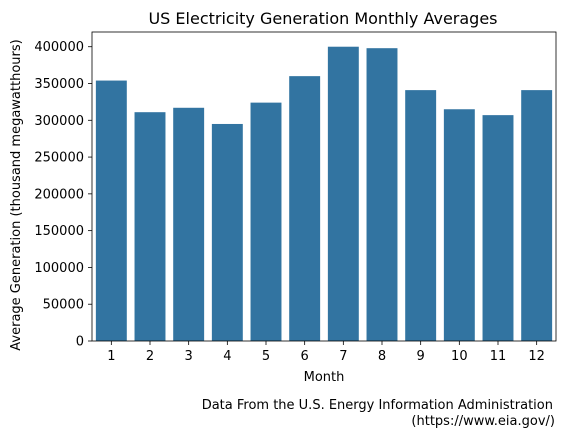  What do you see at coordinates (63, 305) in the screenshot?
I see `y-tick-label: 50000` at bounding box center [63, 305].